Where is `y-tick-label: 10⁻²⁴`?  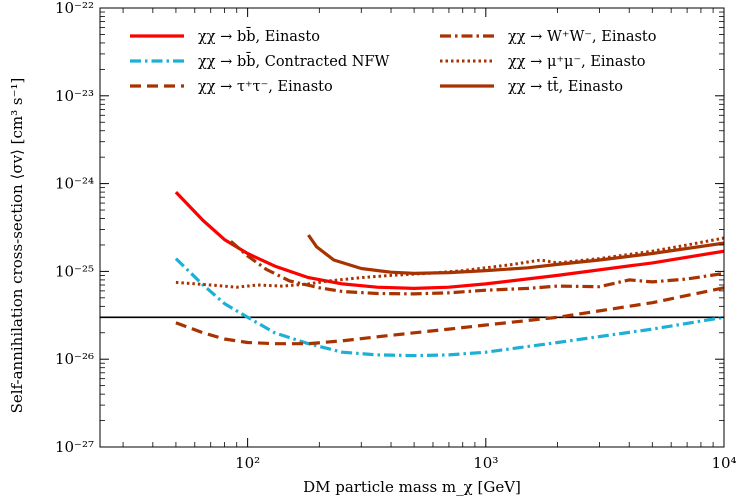
y-tick-label: 10⁻²⁴ is located at coordinates (74, 184).